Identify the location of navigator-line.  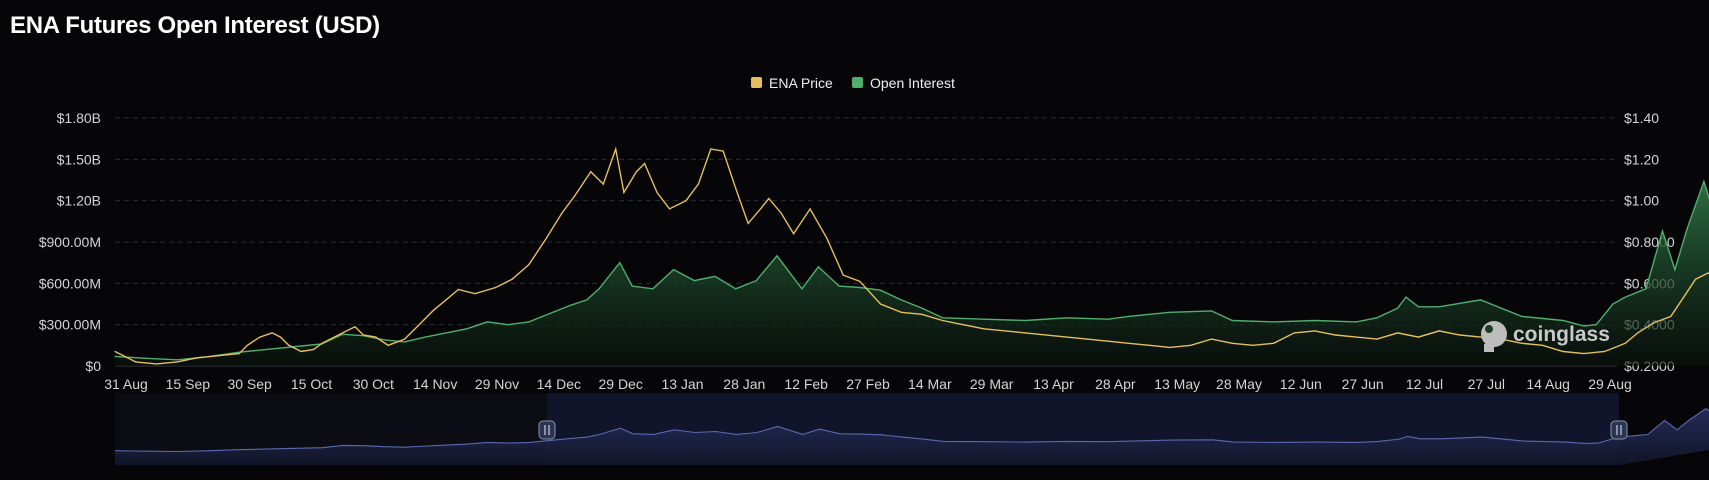
(911, 430).